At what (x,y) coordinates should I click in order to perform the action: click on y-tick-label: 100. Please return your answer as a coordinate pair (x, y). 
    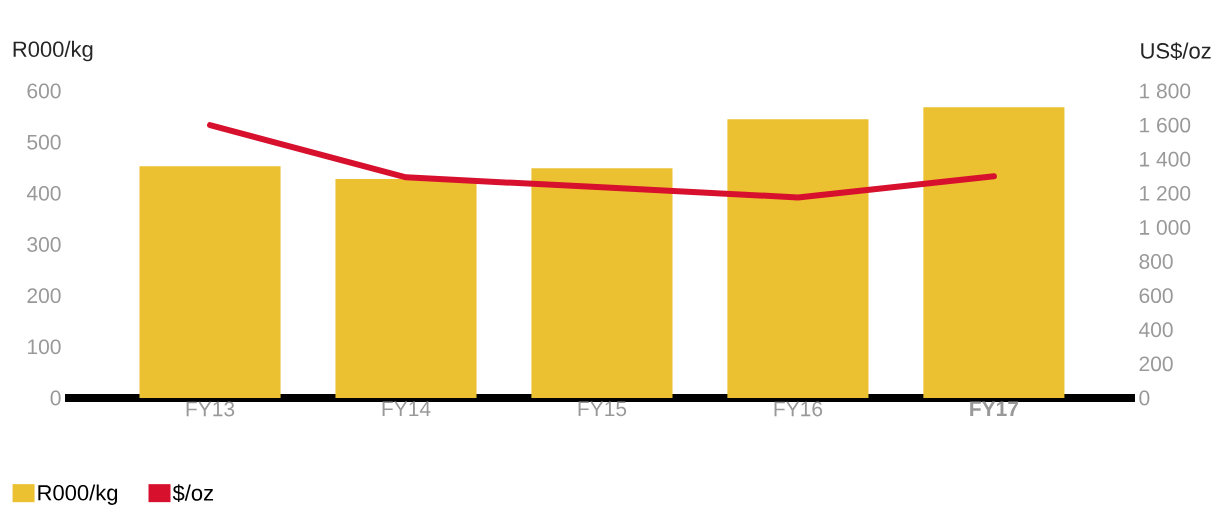
    Looking at the image, I should click on (44, 347).